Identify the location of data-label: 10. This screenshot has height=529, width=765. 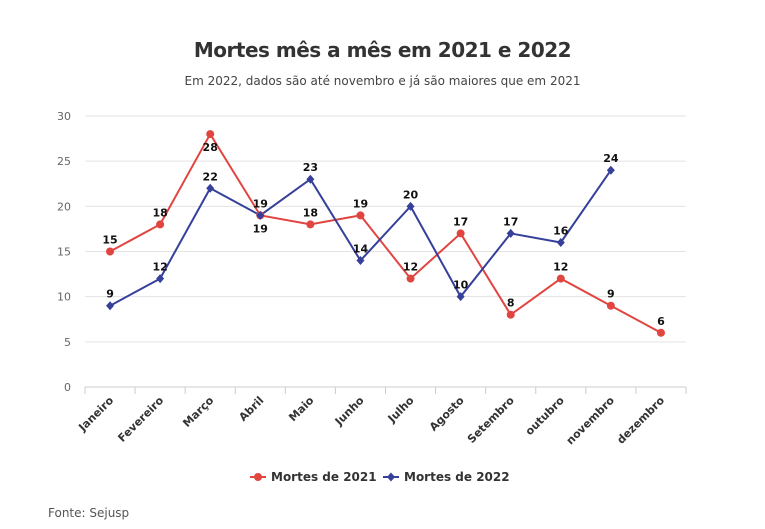
(461, 285).